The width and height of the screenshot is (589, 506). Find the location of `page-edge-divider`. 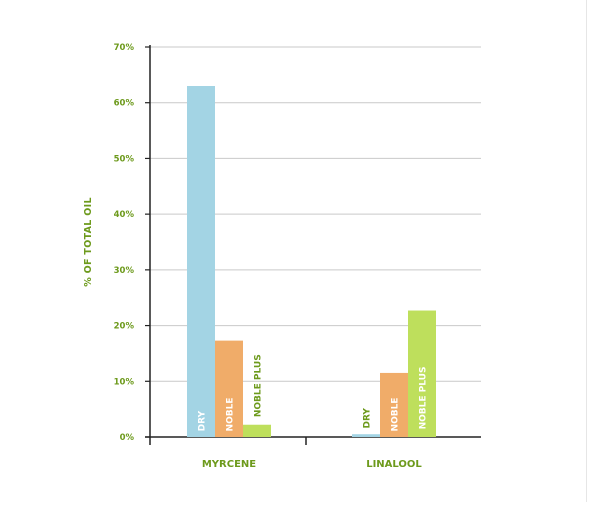

page-edge-divider is located at coordinates (586, 251).